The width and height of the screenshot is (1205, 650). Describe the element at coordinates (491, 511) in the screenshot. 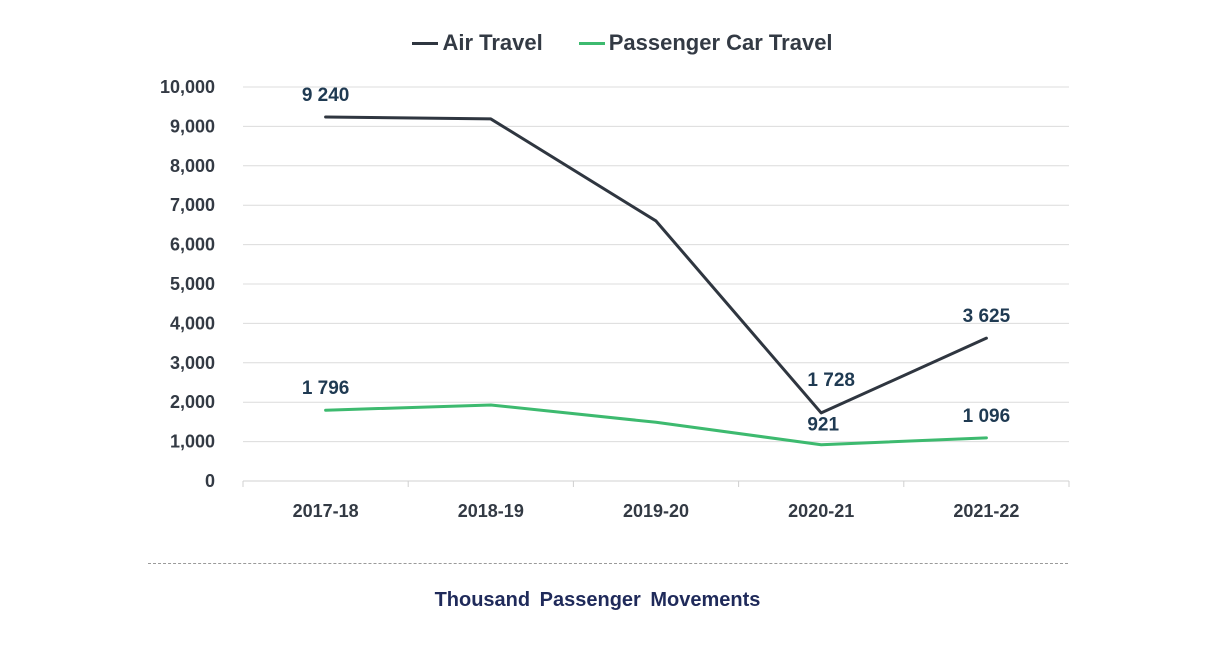

I see `x-tick-label: 2018-19` at that location.